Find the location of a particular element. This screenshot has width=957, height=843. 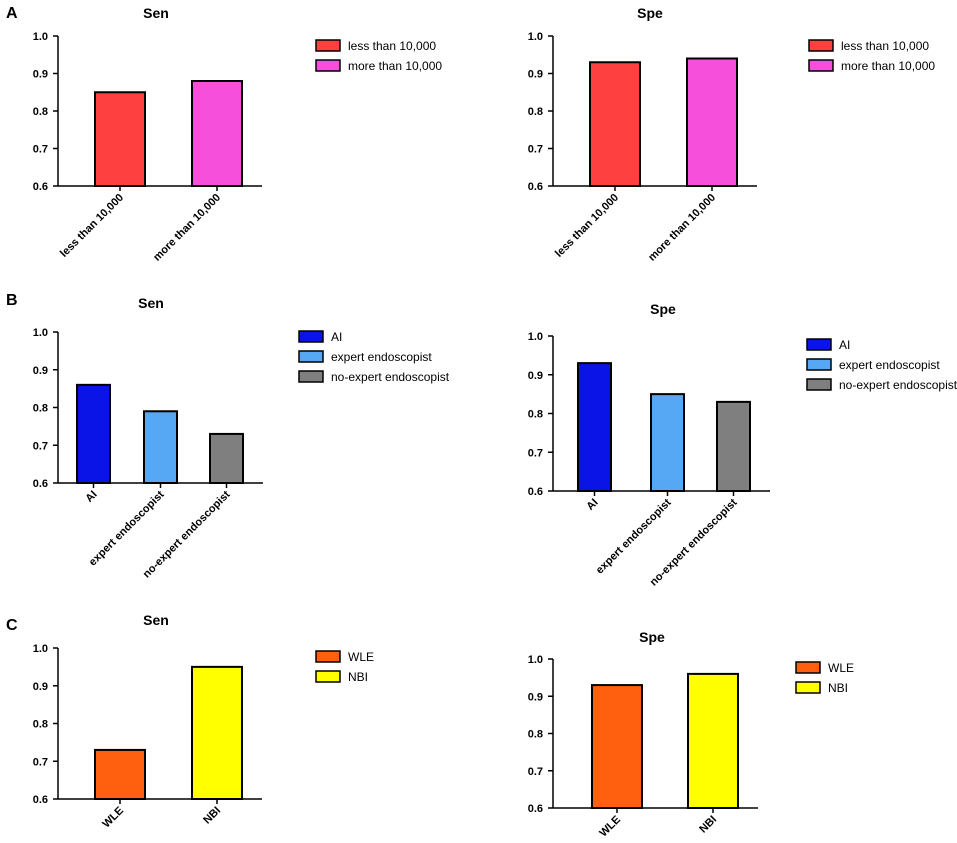

panel-letter-a: A is located at coordinates (12, 13).